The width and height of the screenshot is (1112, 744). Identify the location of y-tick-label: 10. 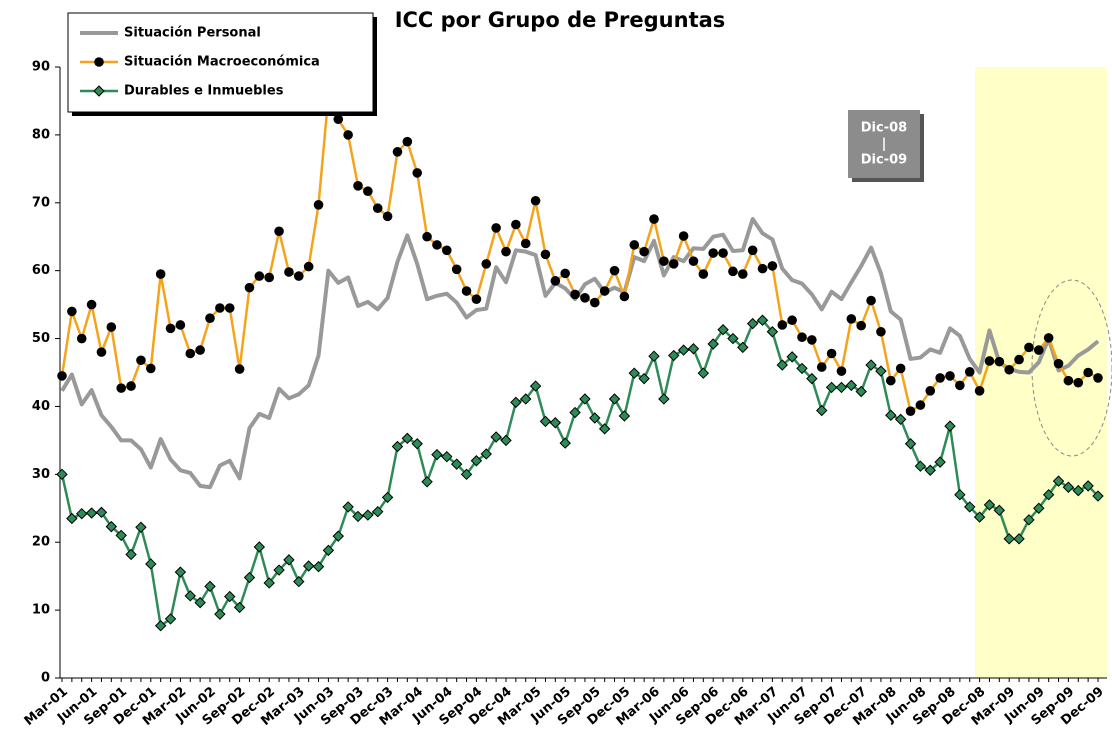
(41, 610).